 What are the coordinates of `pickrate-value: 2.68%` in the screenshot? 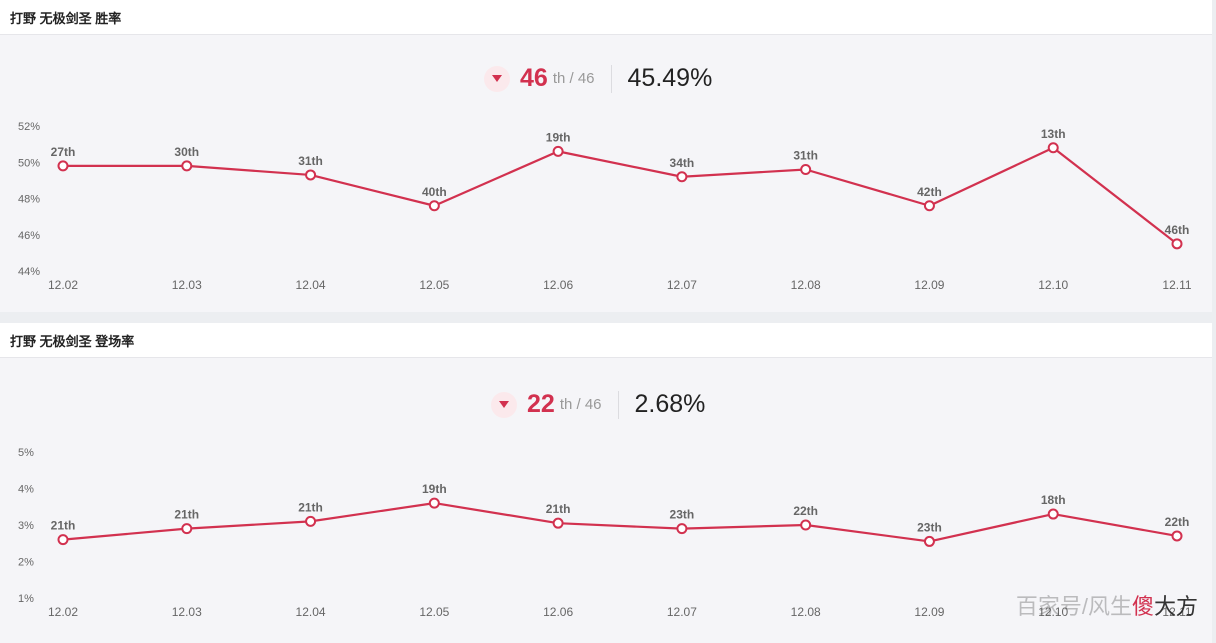 It's located at (670, 404).